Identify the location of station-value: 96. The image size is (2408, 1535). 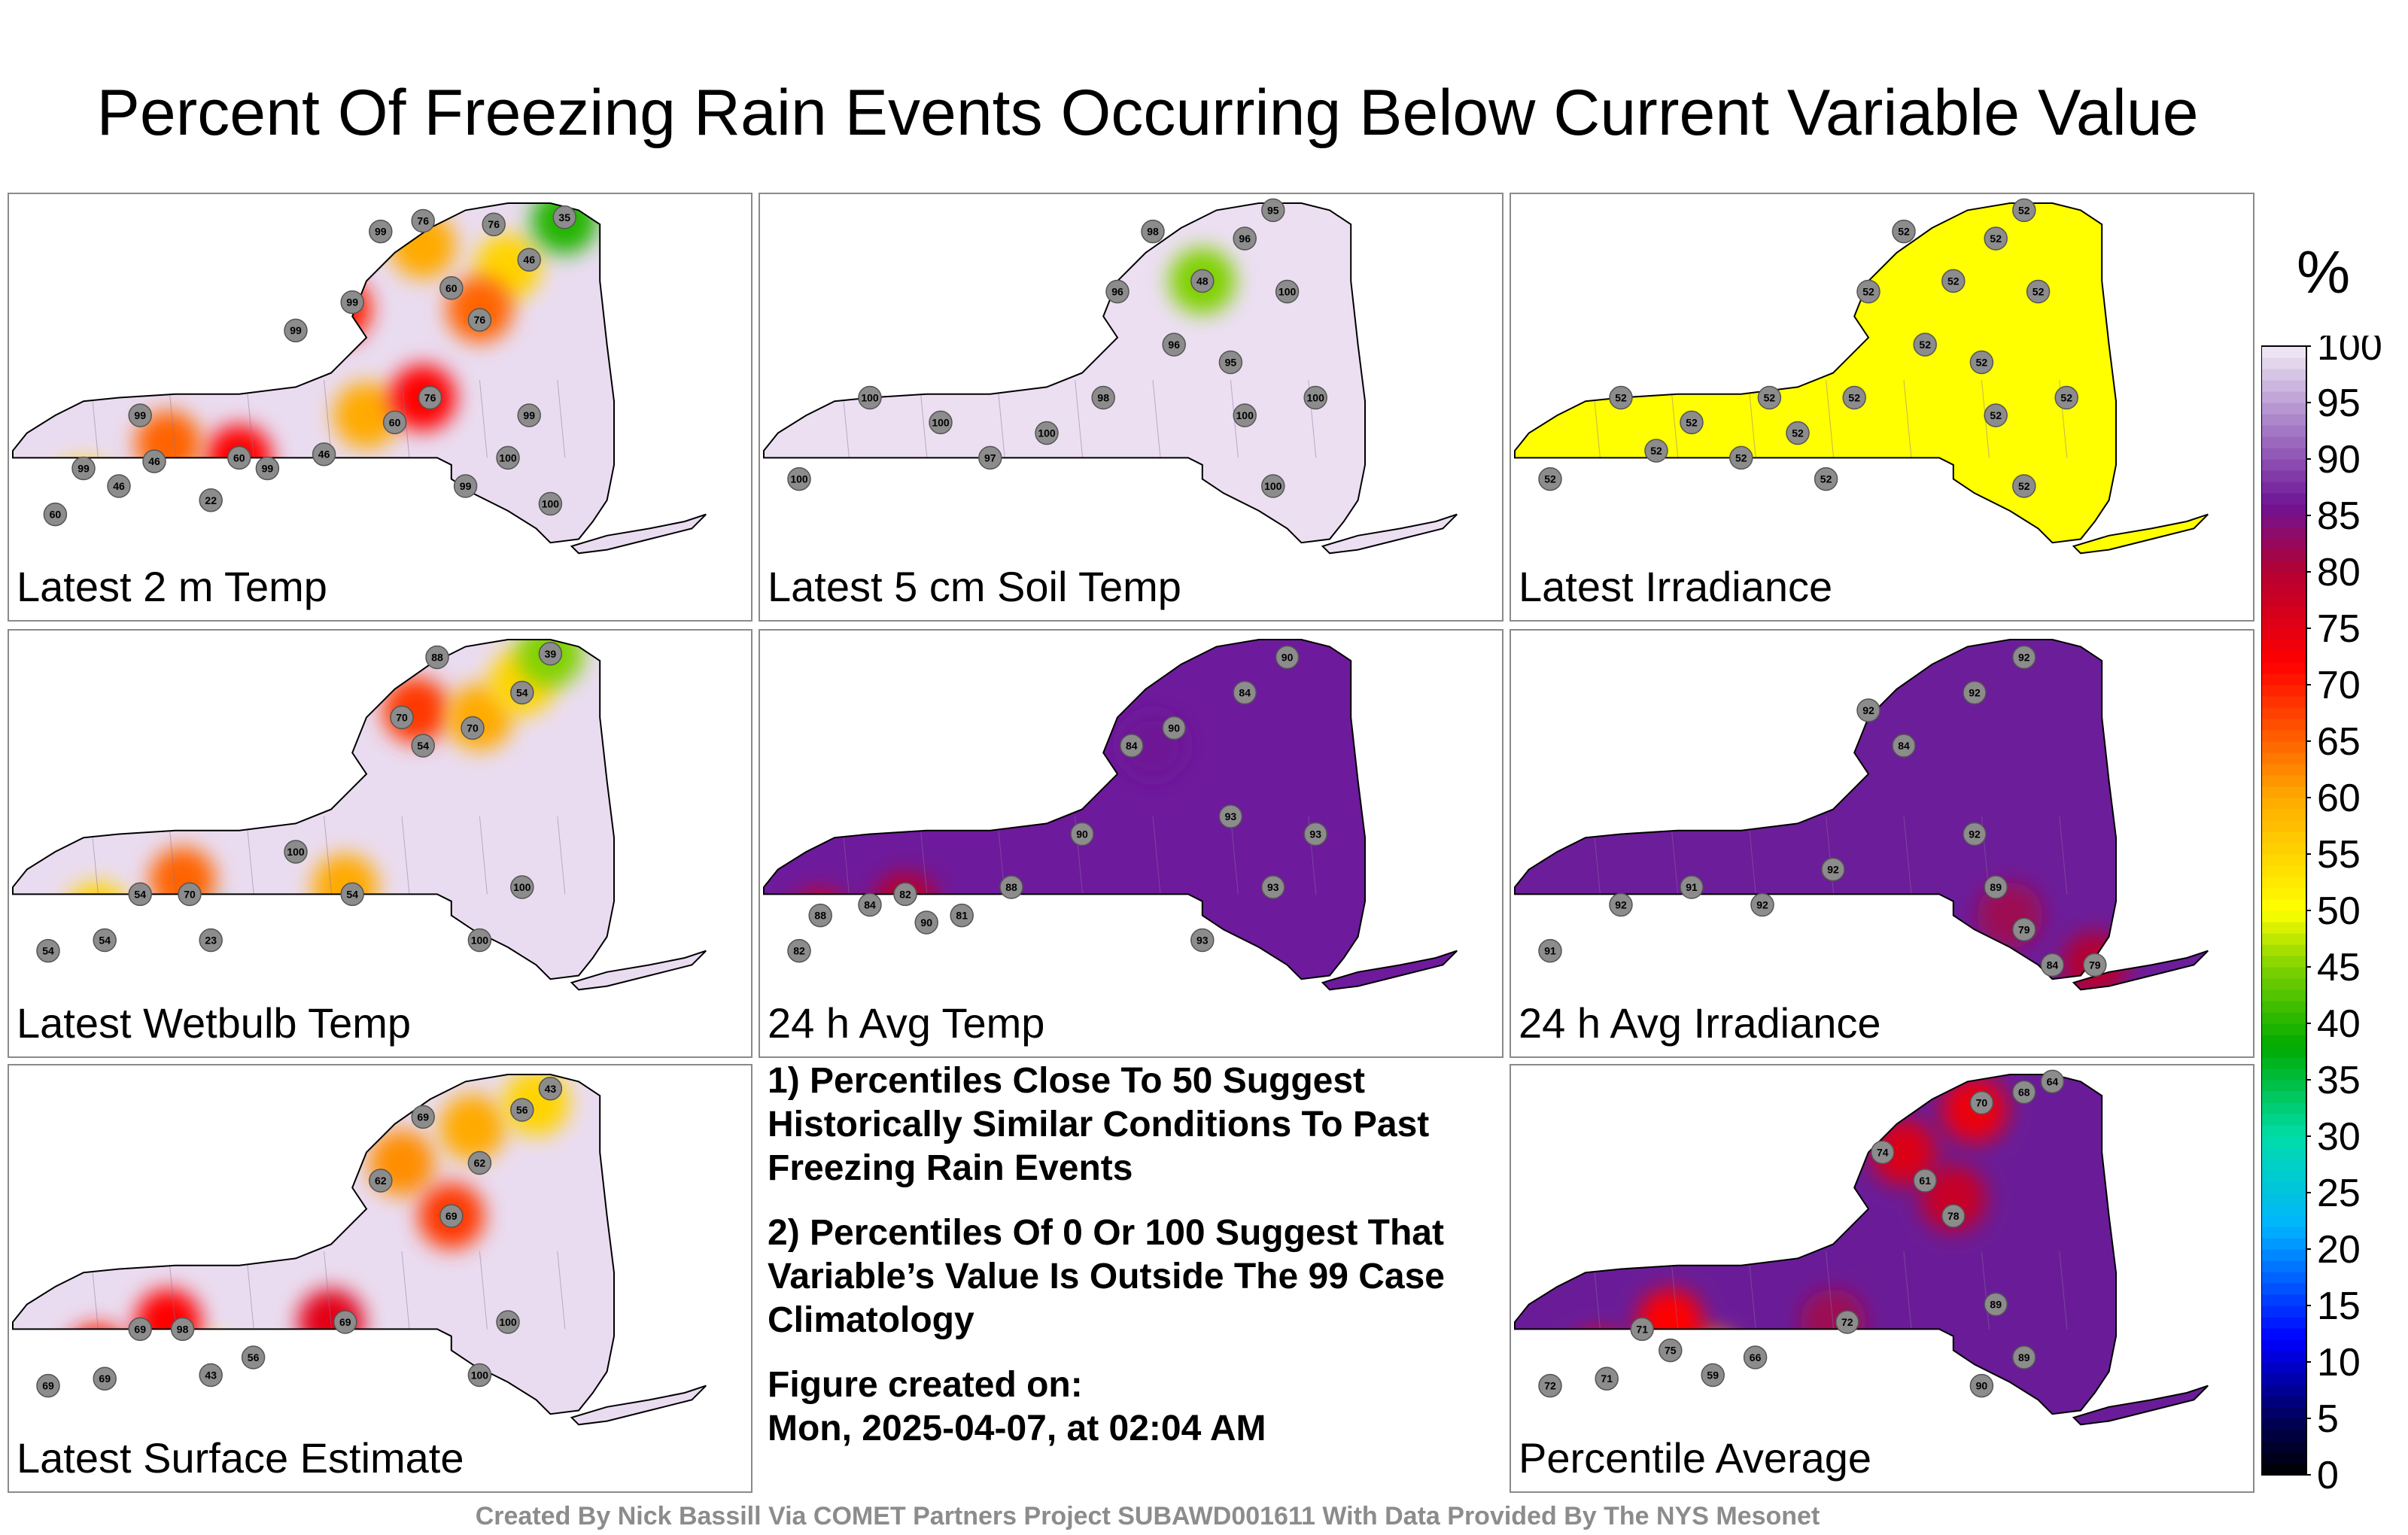
(1245, 239).